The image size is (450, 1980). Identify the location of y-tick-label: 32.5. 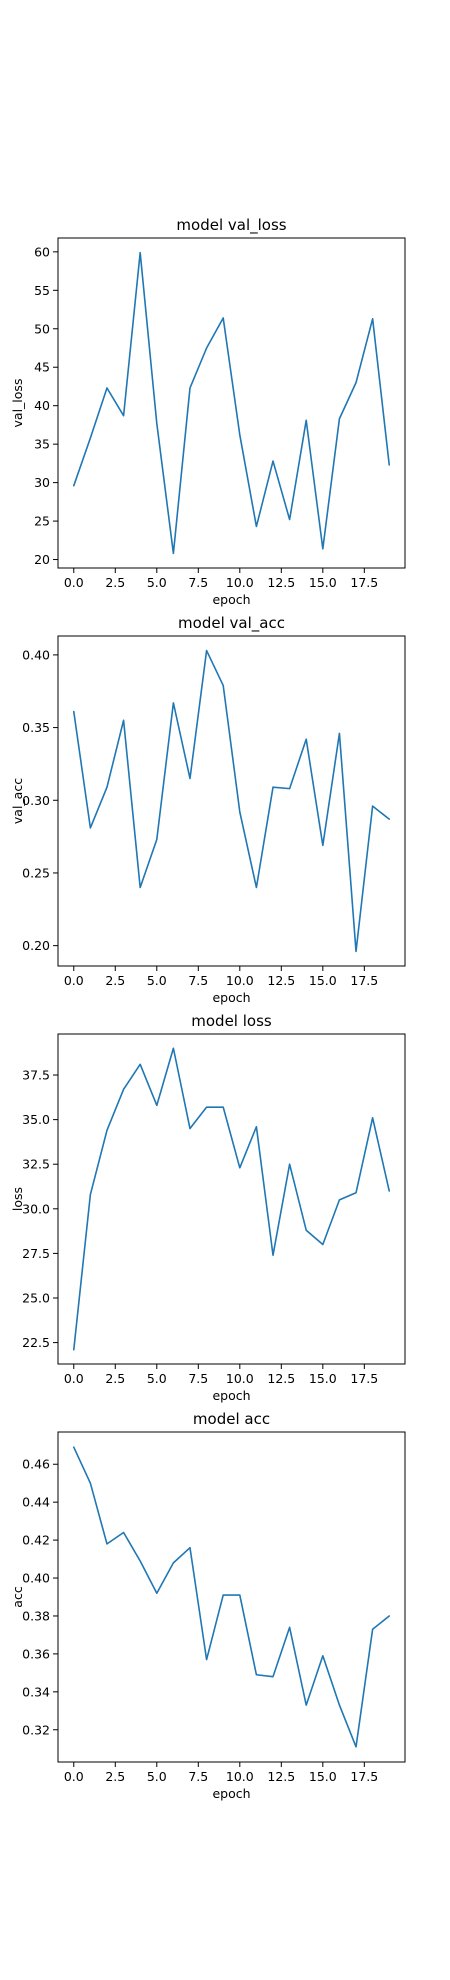
(36, 1164).